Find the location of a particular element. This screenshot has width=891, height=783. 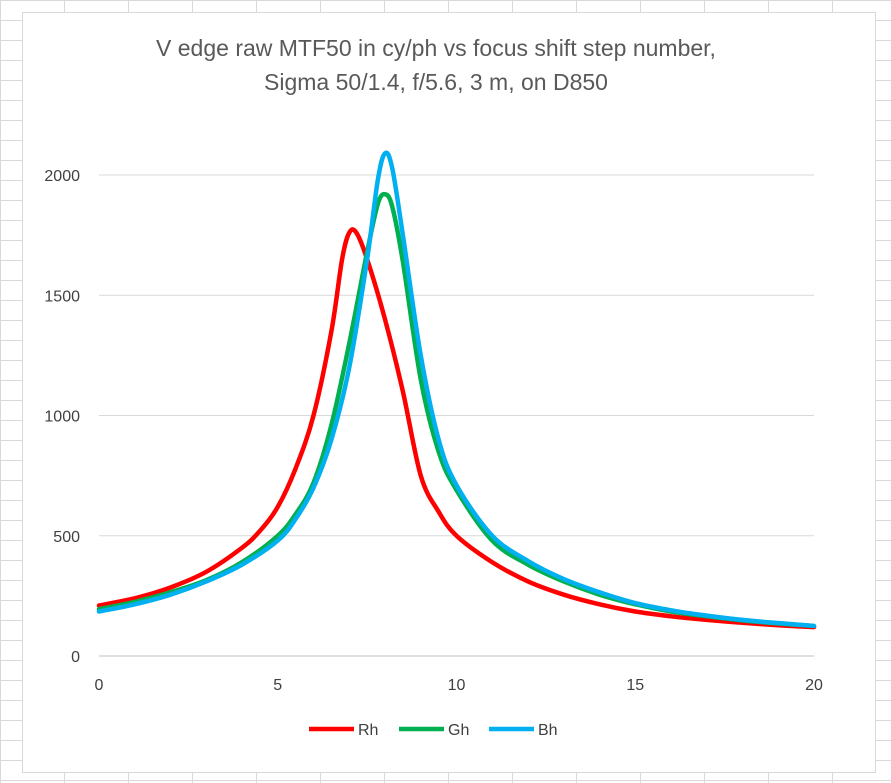

legend-label-gh: Gh is located at coordinates (458, 730).